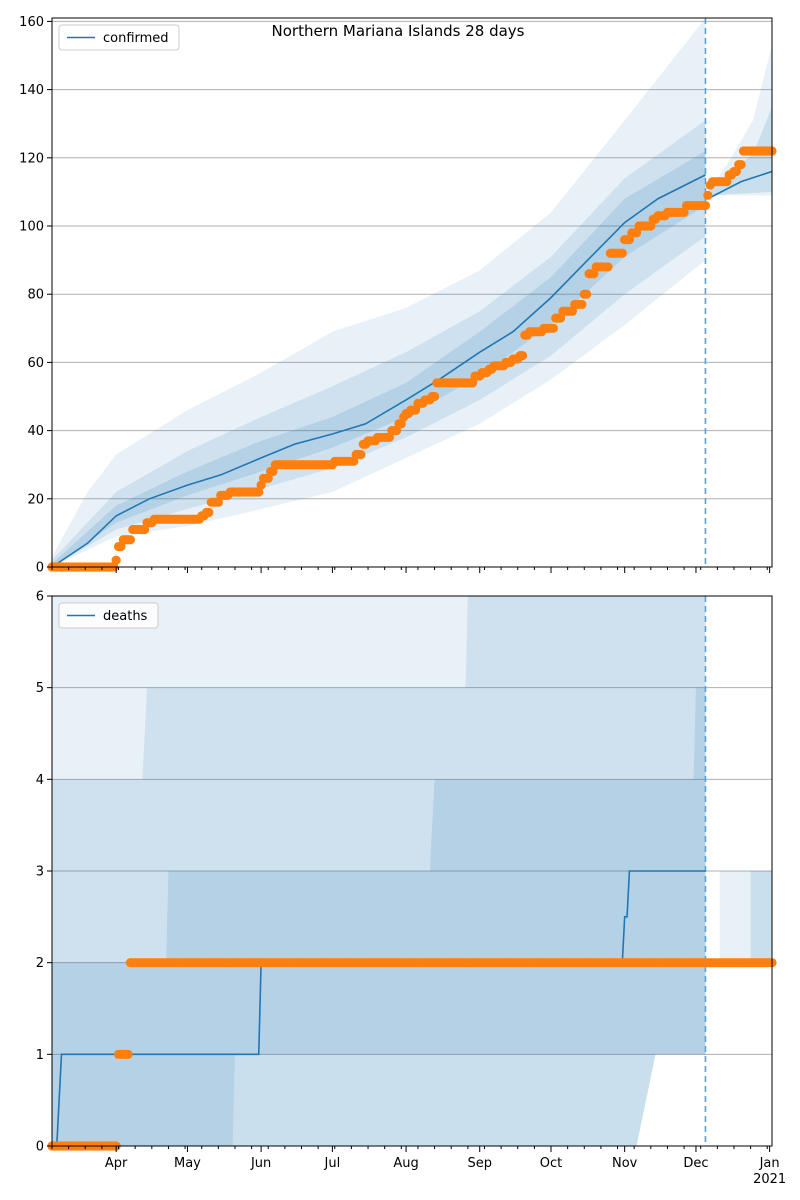 This screenshot has height=1200, width=800. Describe the element at coordinates (40, 1055) in the screenshot. I see `deaths-y-tick-label: 1` at that location.